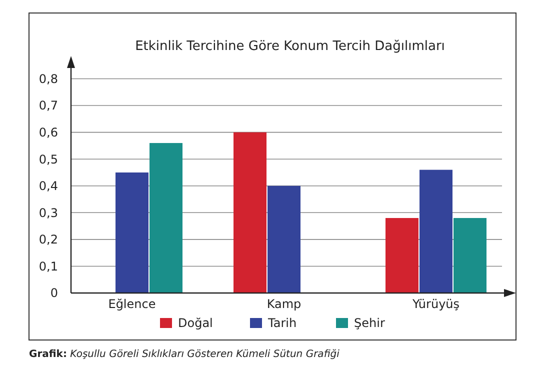 This screenshot has width=548, height=367. I want to click on y-tick-label: 0,6, so click(48, 133).